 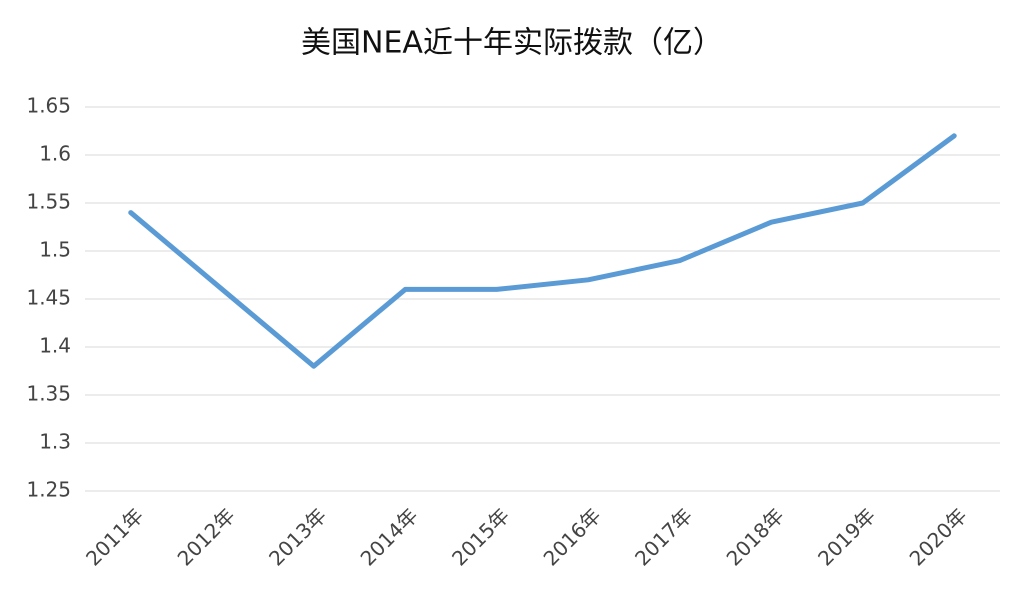 What do you see at coordinates (389, 536) in the screenshot?
I see `x-tick-label: 2014年` at bounding box center [389, 536].